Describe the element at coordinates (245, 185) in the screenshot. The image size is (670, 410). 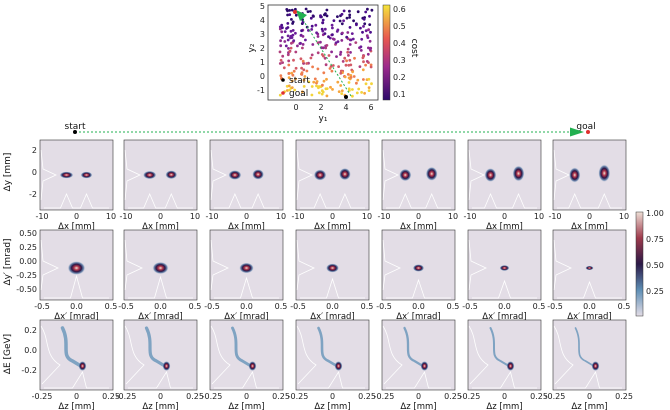
I see `panel-r0-c2: -10 0 10 Δx [mm]` at that location.